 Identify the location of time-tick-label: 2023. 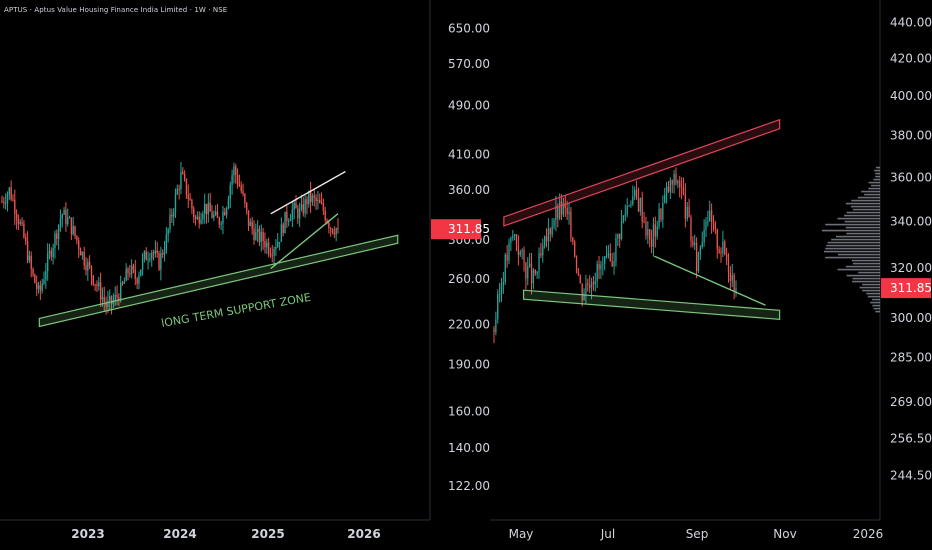
(87, 534).